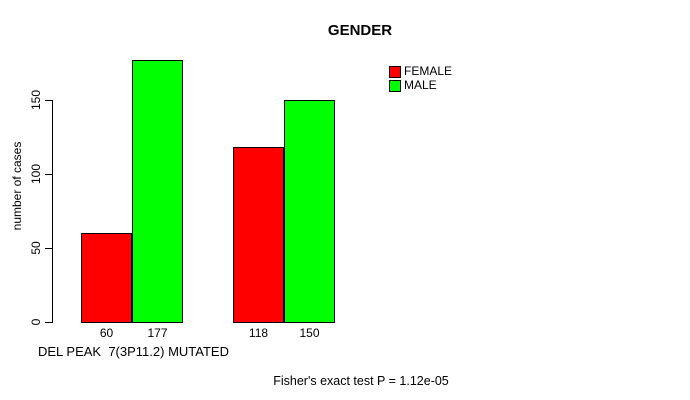 The width and height of the screenshot is (690, 400). What do you see at coordinates (309, 211) in the screenshot?
I see `bar-male-group2` at bounding box center [309, 211].